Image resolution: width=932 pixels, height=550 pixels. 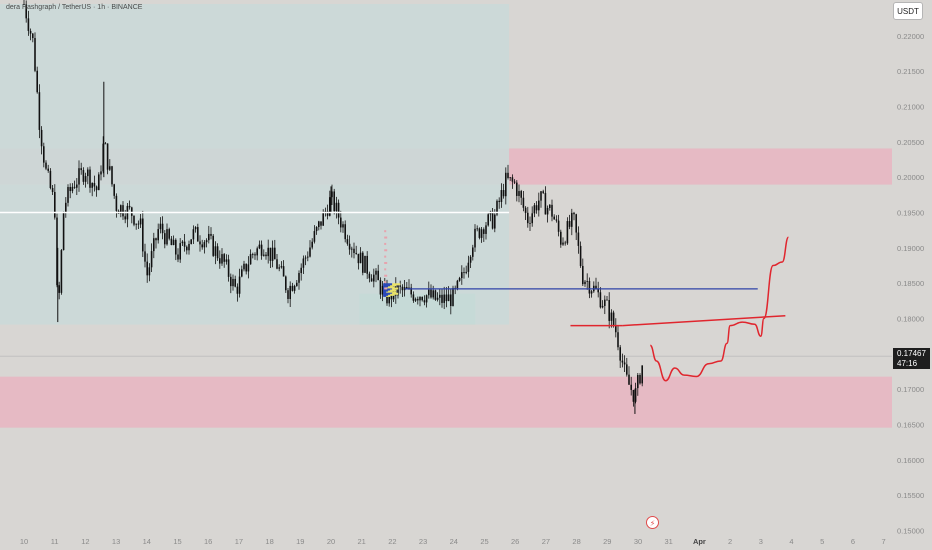 I want to click on projection-path, so click(x=719, y=309).